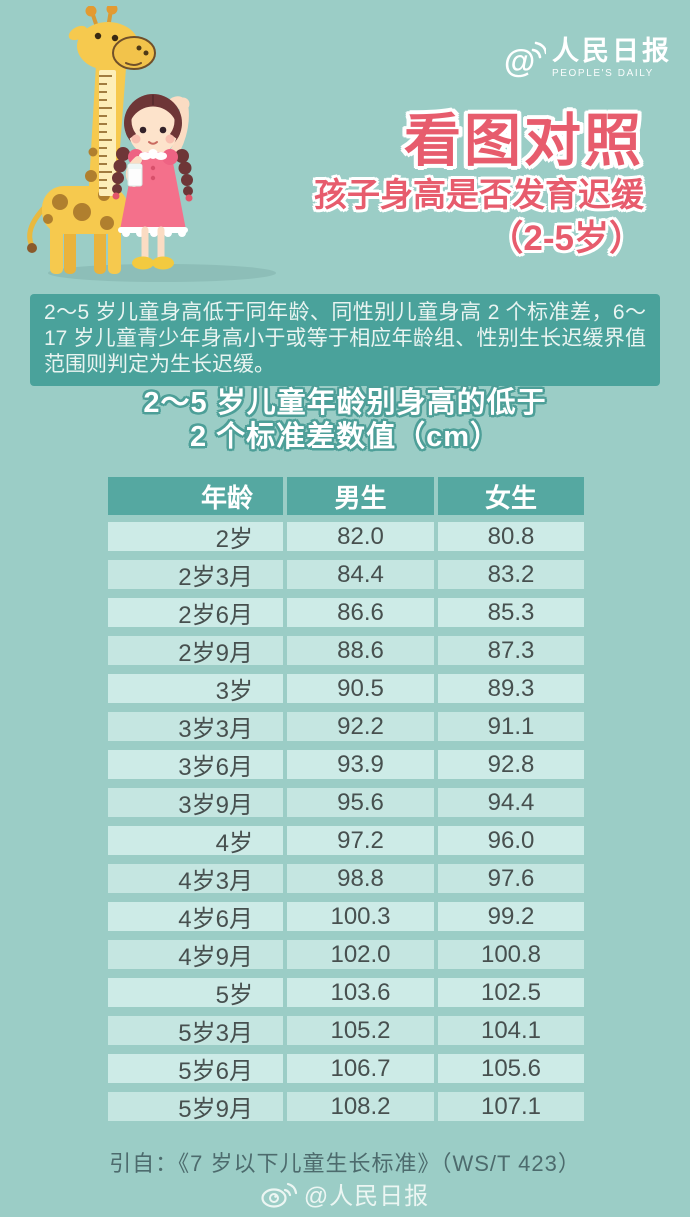 The width and height of the screenshot is (690, 1217). Describe the element at coordinates (195, 537) in the screenshot. I see `age-cell: 2岁` at that location.